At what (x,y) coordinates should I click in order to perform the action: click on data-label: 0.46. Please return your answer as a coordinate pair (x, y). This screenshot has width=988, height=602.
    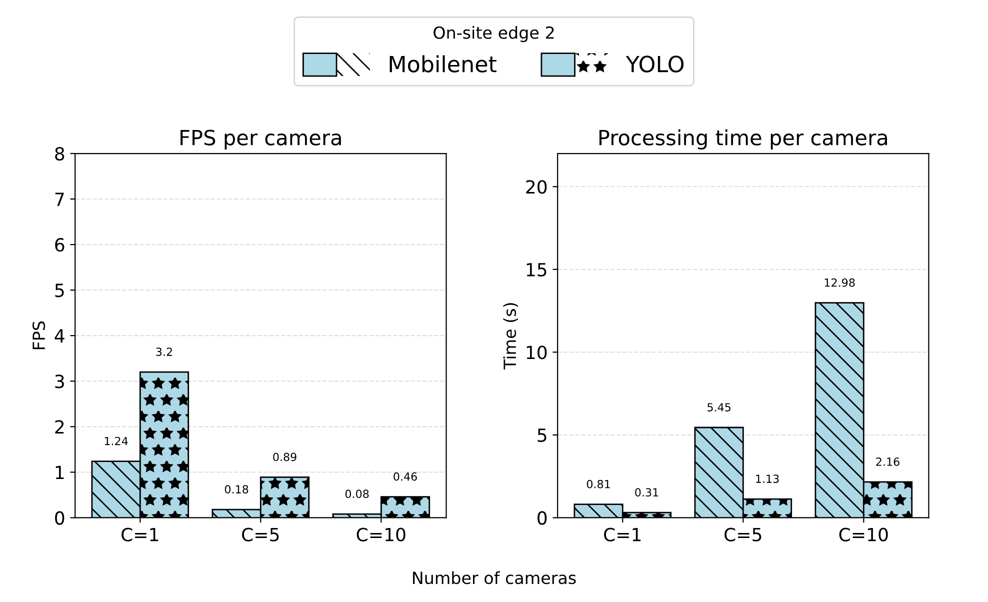
    Looking at the image, I should click on (405, 476).